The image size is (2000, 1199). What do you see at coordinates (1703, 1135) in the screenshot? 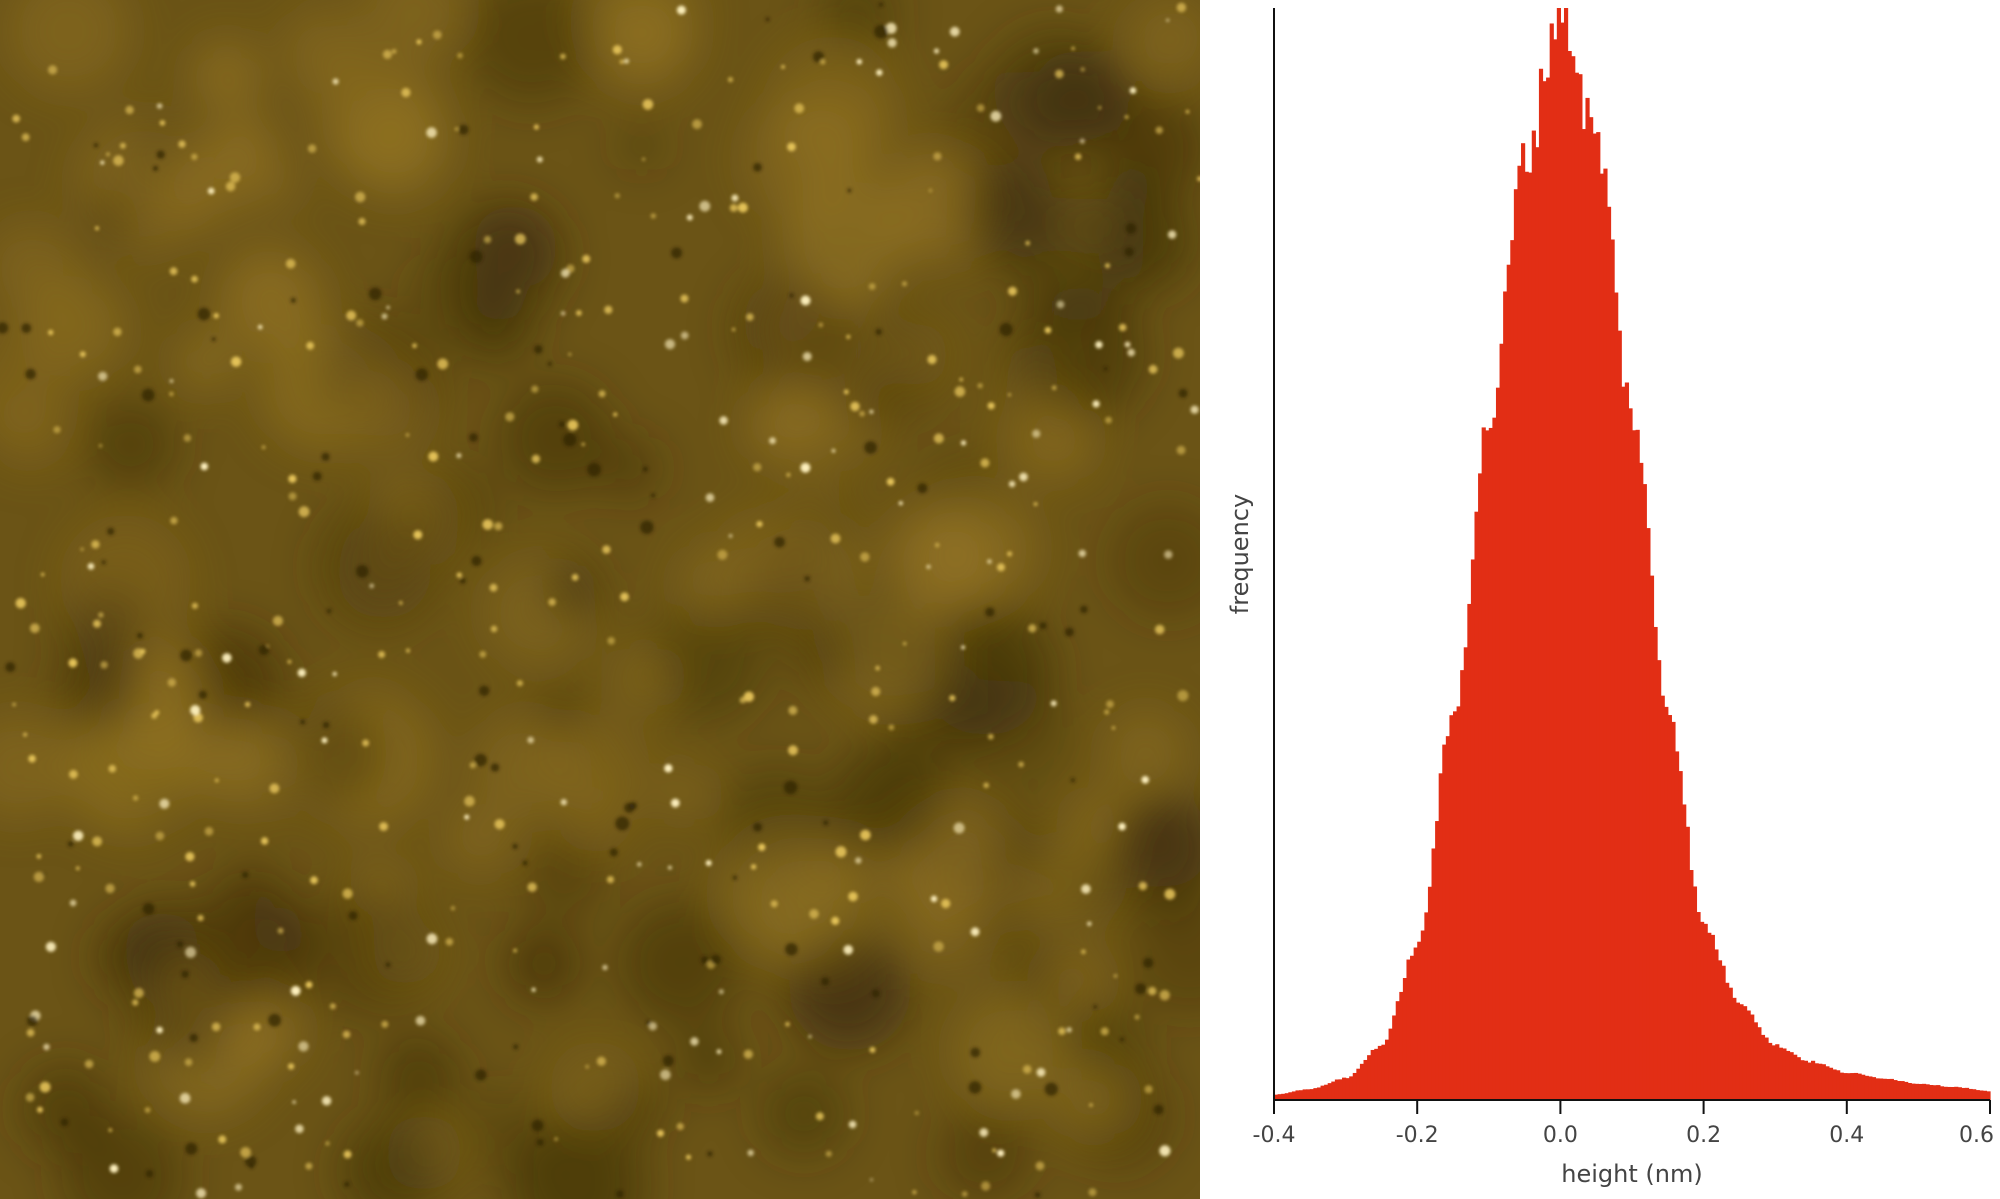
I see `x-tick-label: 0.2` at bounding box center [1703, 1135].